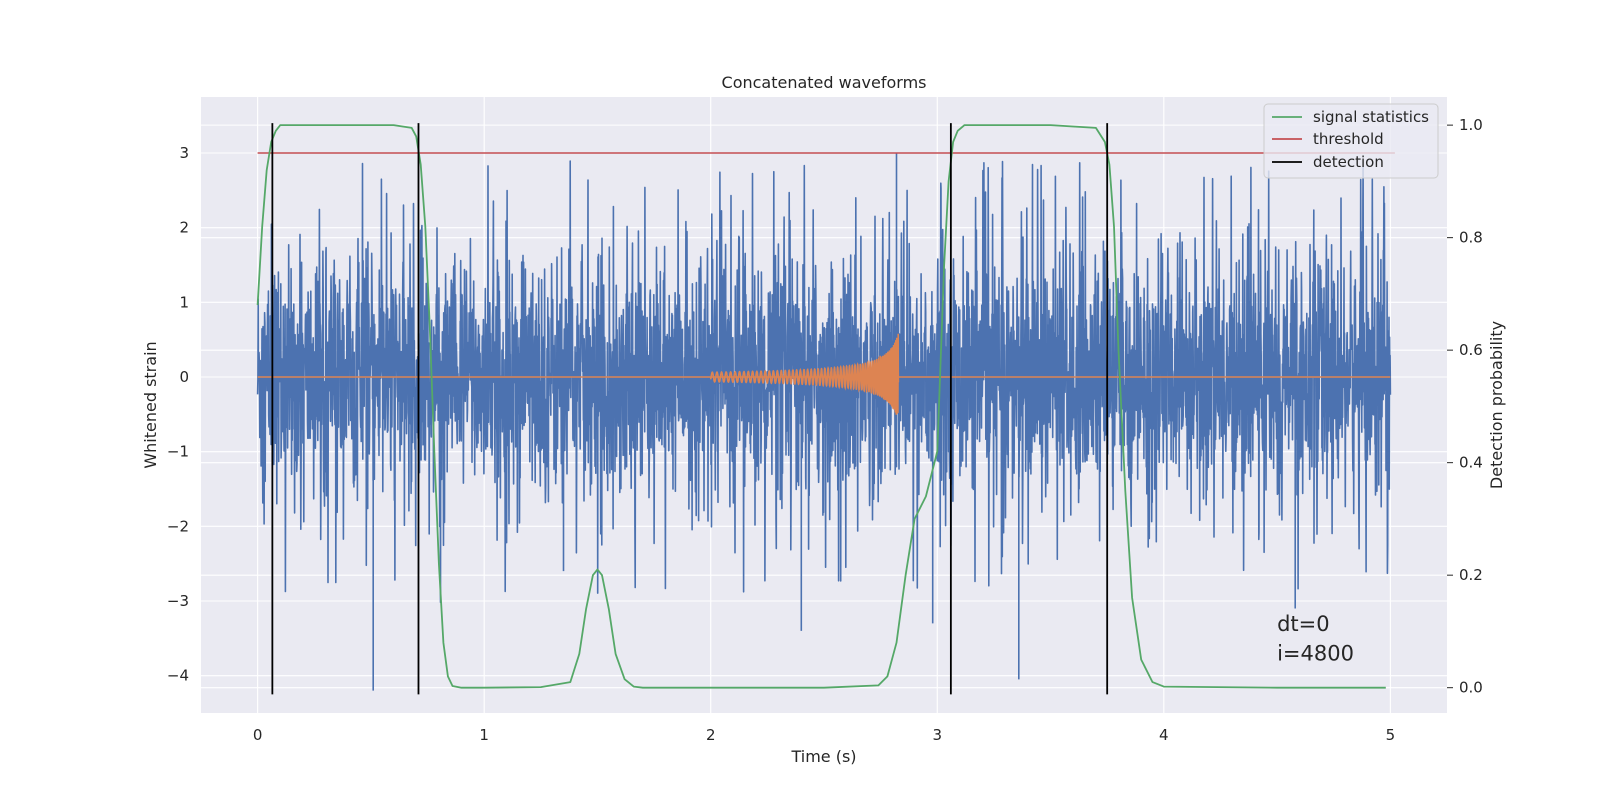 This screenshot has width=1600, height=800. Describe the element at coordinates (178, 601) in the screenshot. I see `y-tick-label: −3` at that location.